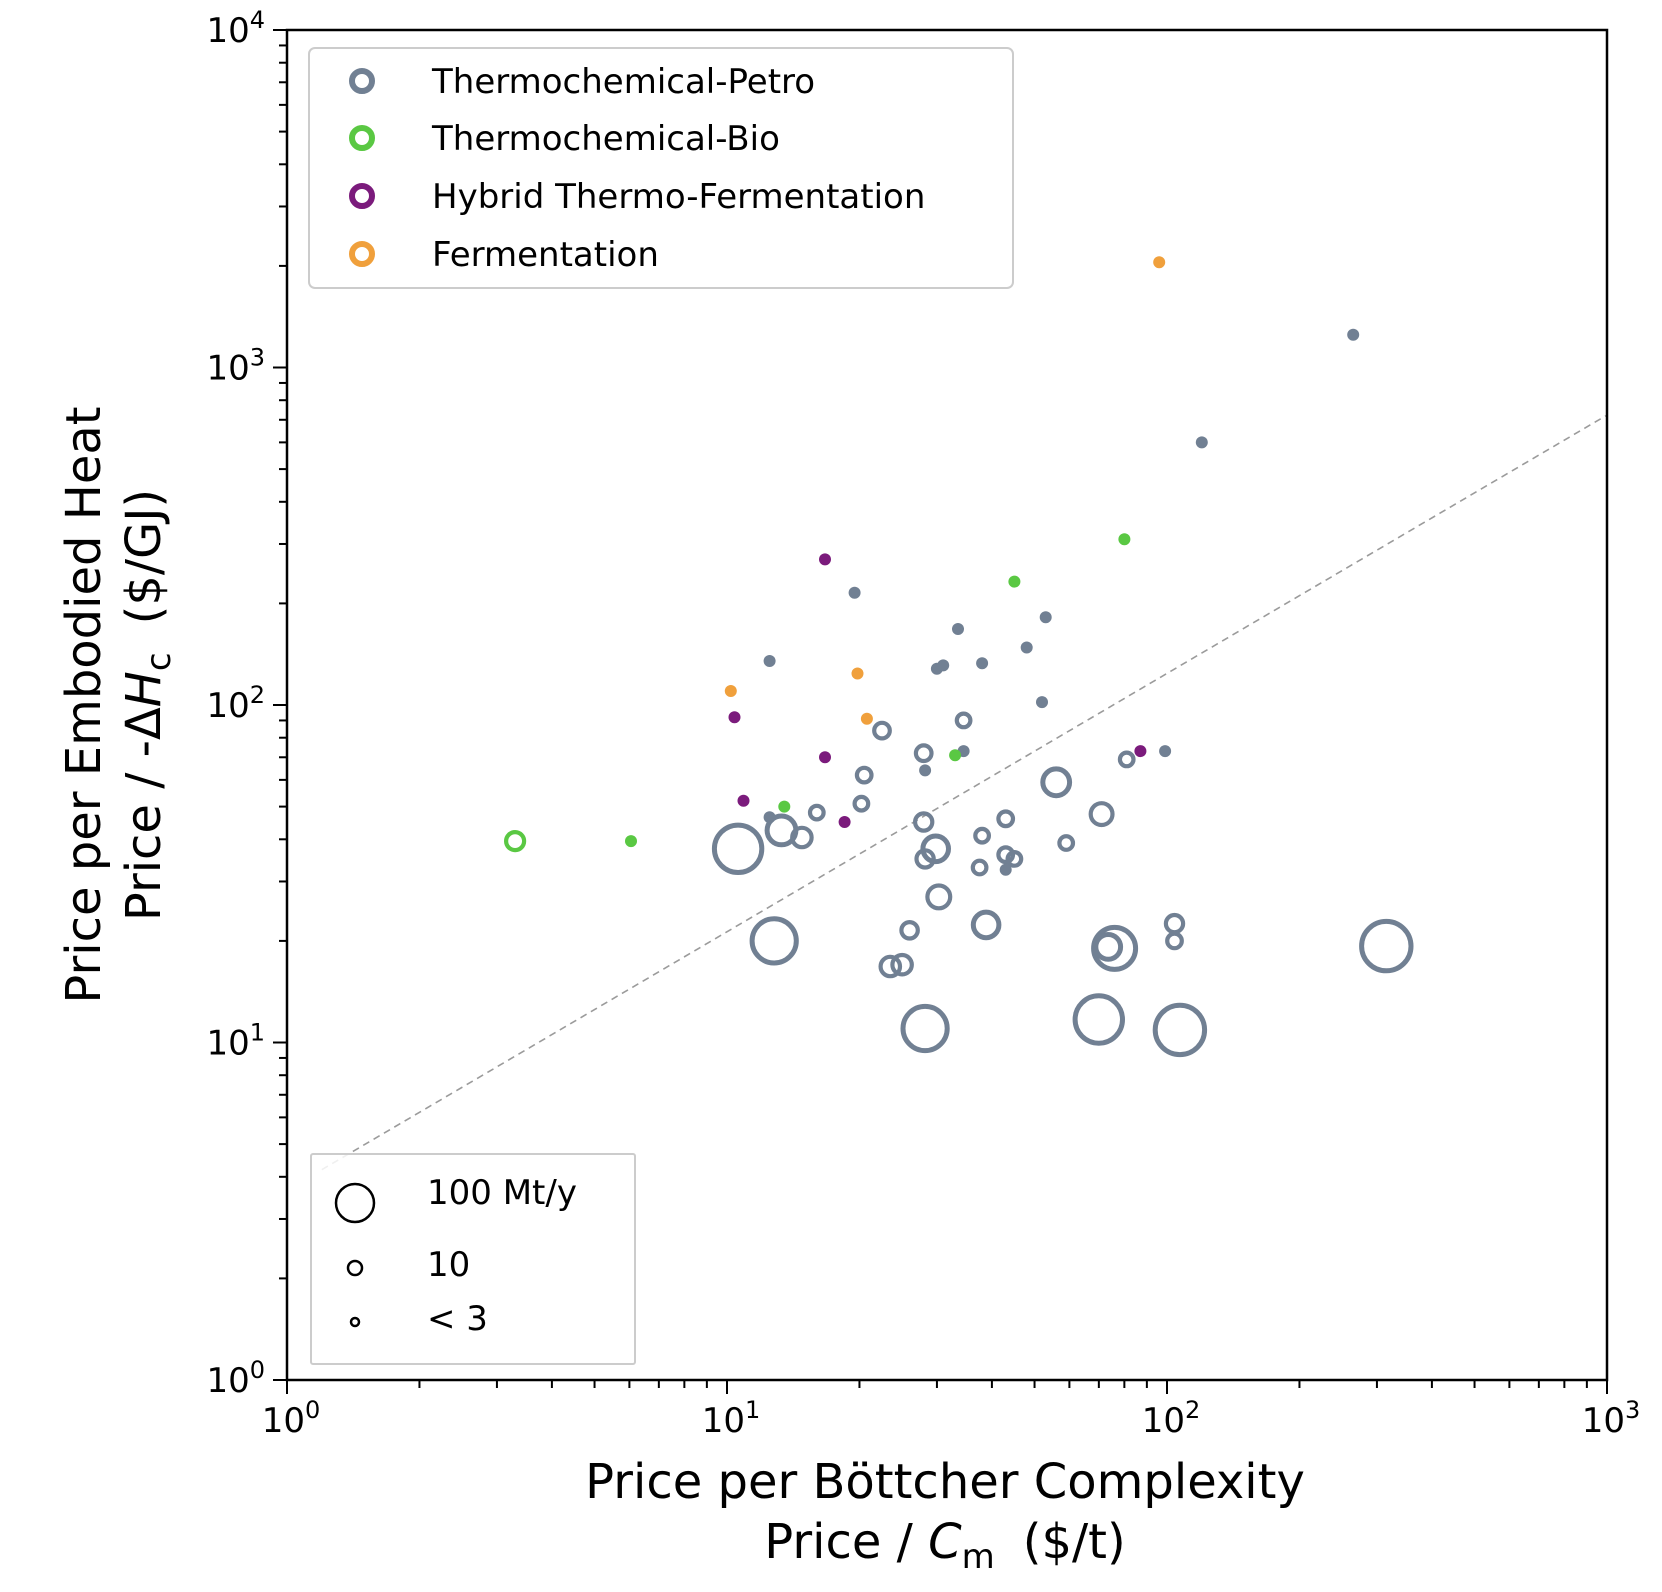 The width and height of the screenshot is (1662, 1592). Describe the element at coordinates (448, 1265) in the screenshot. I see `size-legend-label-10: 10` at that location.